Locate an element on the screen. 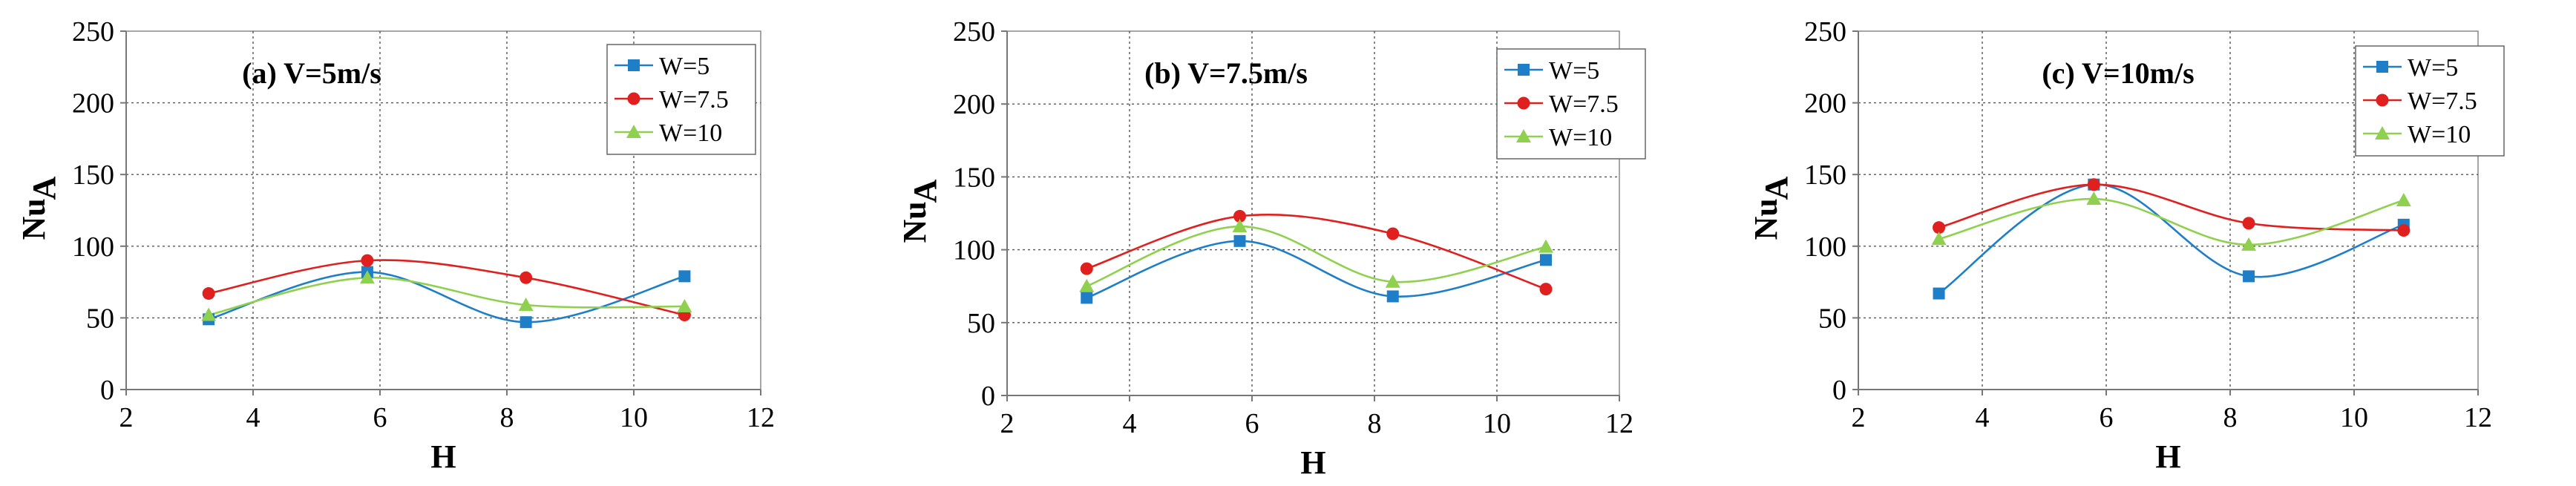  series-line-W=7.5 is located at coordinates (1316, 251).